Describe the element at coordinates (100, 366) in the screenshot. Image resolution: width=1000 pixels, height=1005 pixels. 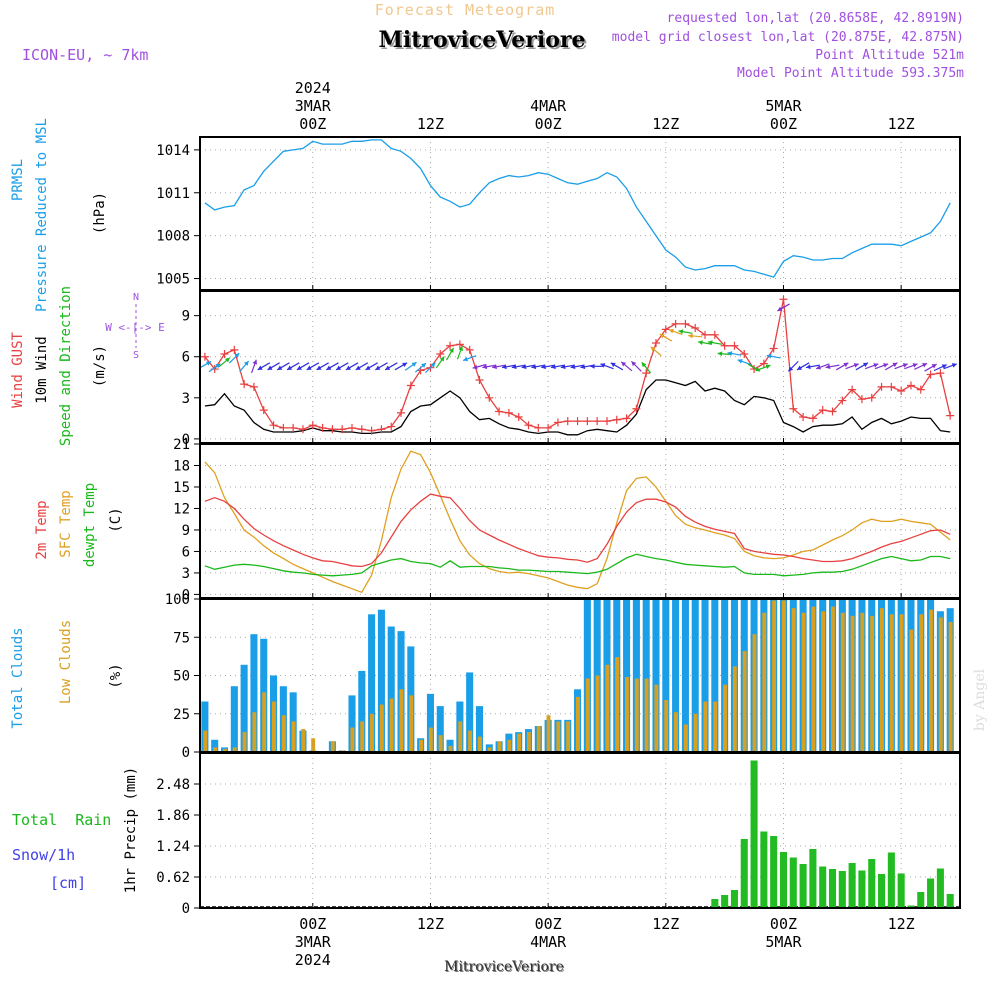
I see `ms-unit: (m/s)` at that location.